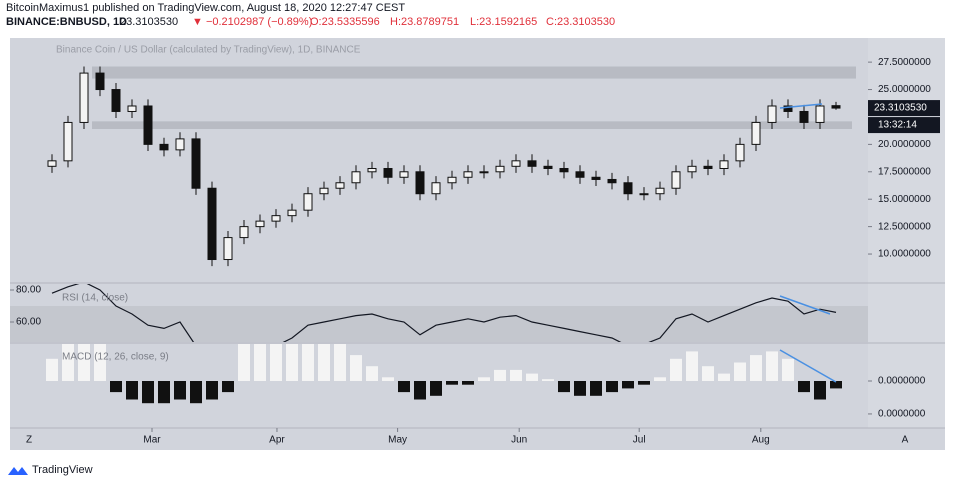 Image resolution: width=955 pixels, height=484 pixels. Describe the element at coordinates (904, 171) in the screenshot. I see `y-tick-label: 17.5000000` at that location.